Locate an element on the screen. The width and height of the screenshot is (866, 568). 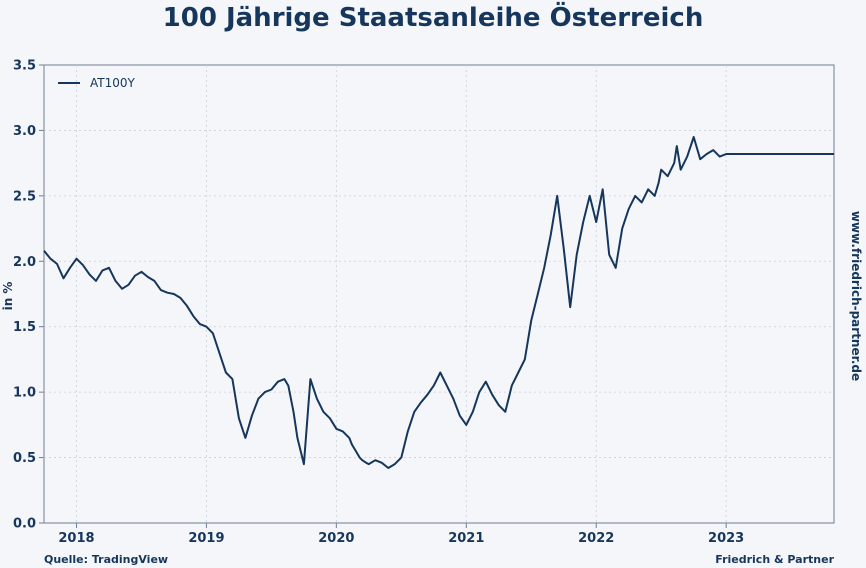
x-tick-label: 2022 is located at coordinates (596, 538).